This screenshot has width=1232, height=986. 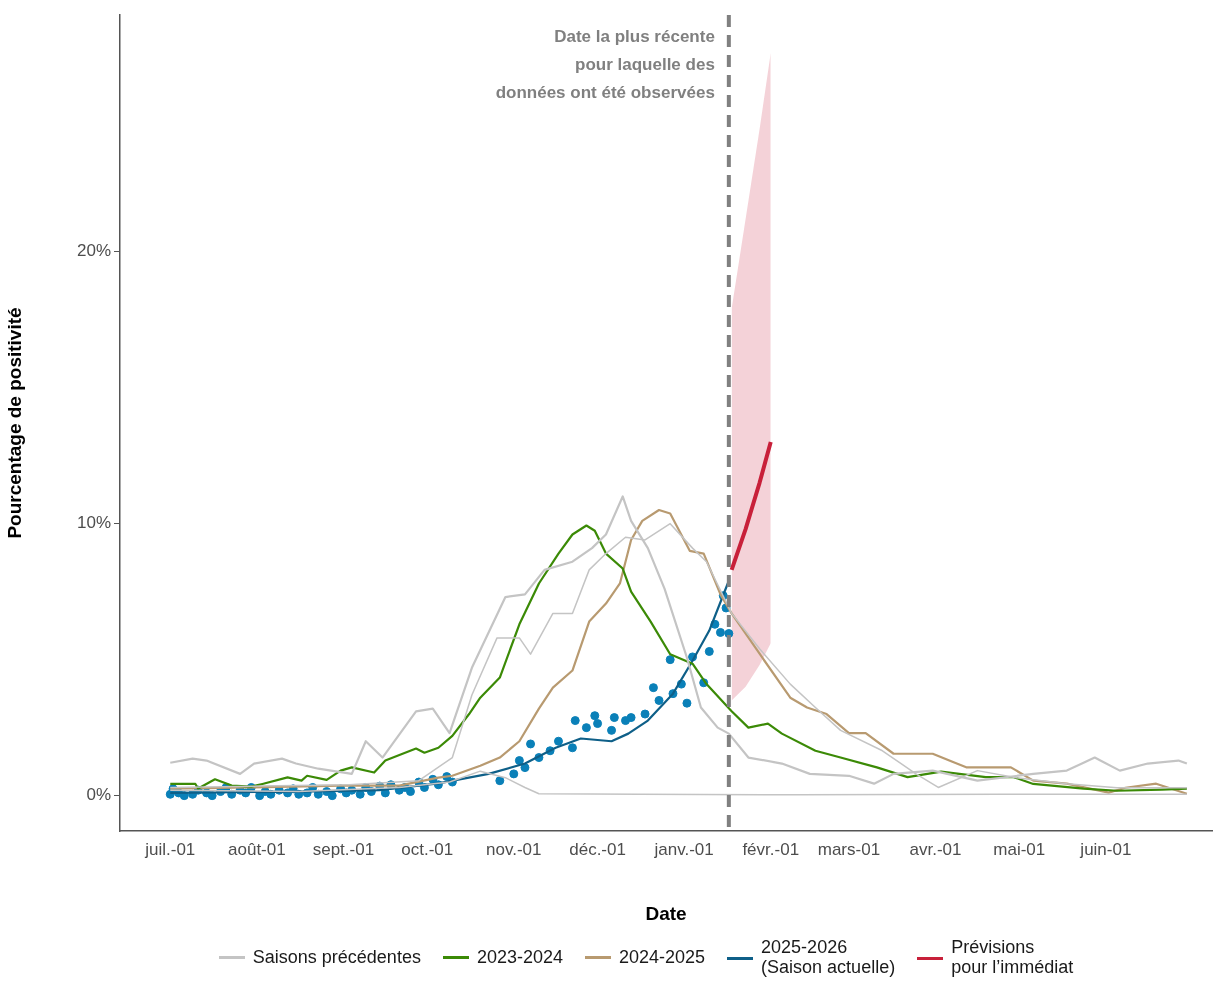 What do you see at coordinates (828, 957) in the screenshot?
I see `legend-label: 2025-2026 (Saison actuelle)` at bounding box center [828, 957].